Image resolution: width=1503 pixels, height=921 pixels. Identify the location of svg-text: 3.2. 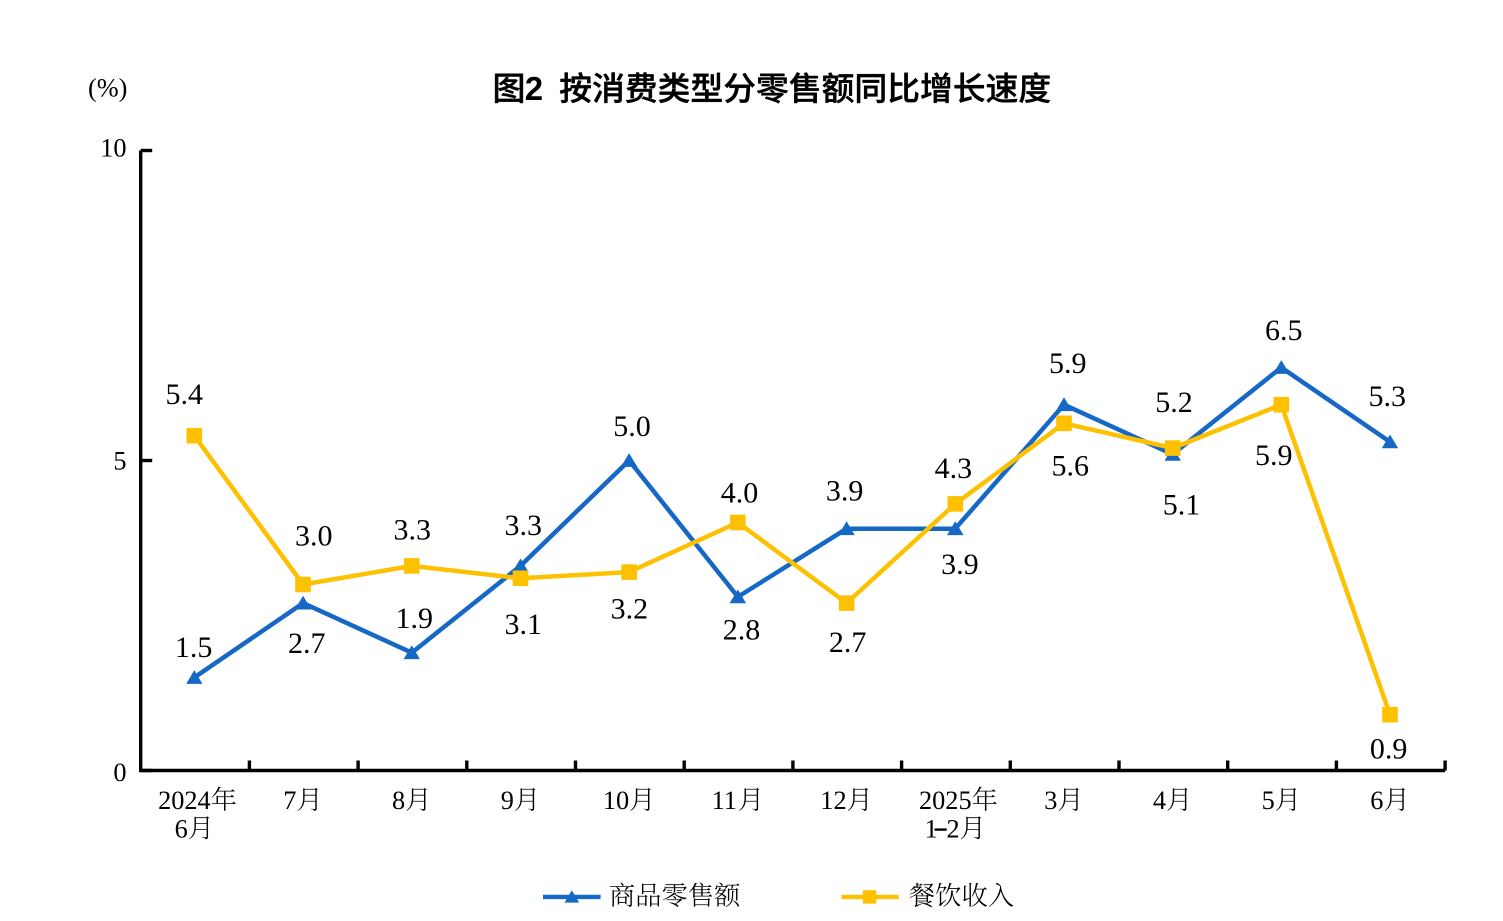
(630, 609).